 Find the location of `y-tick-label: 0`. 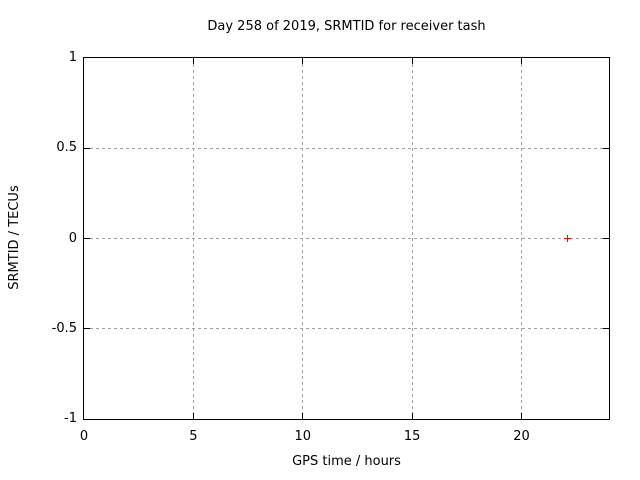

y-tick-label: 0 is located at coordinates (72, 238).